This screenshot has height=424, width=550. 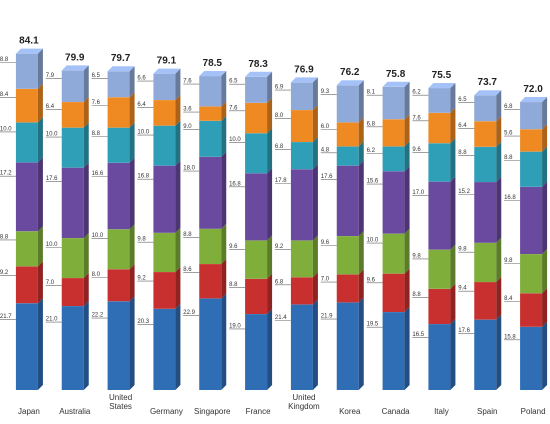 What do you see at coordinates (487, 411) in the screenshot?
I see `category-label: Spain` at bounding box center [487, 411].